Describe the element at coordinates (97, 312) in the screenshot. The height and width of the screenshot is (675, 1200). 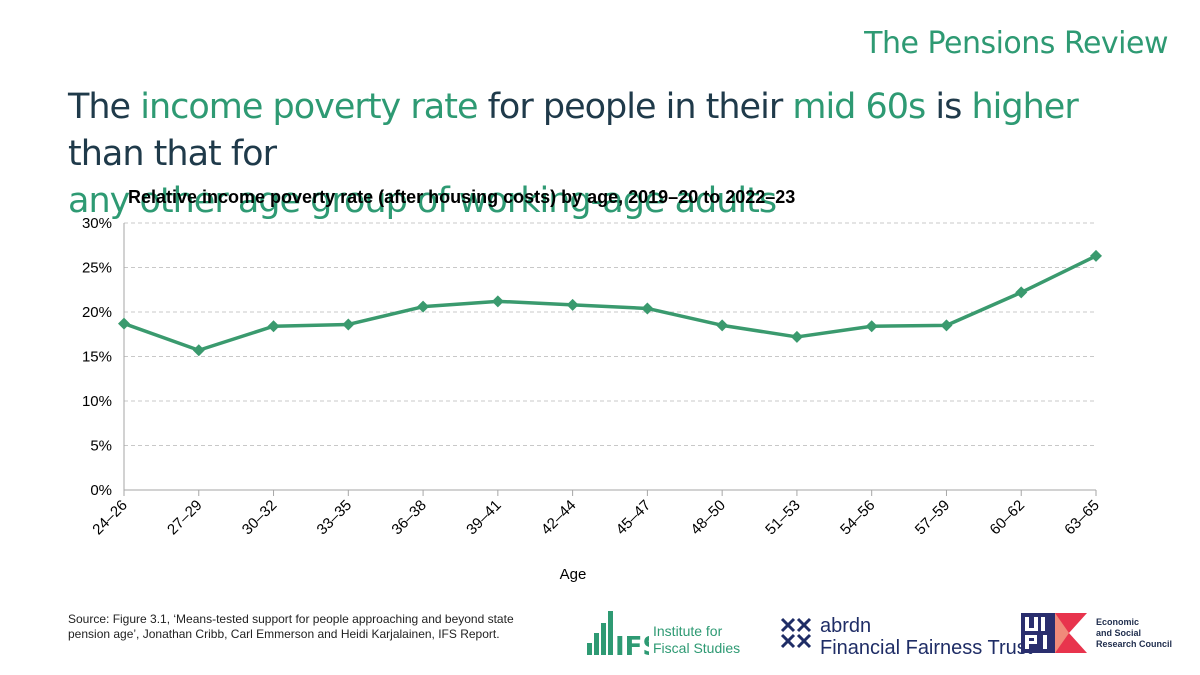
I see `y-tick-label: 20%` at that location.